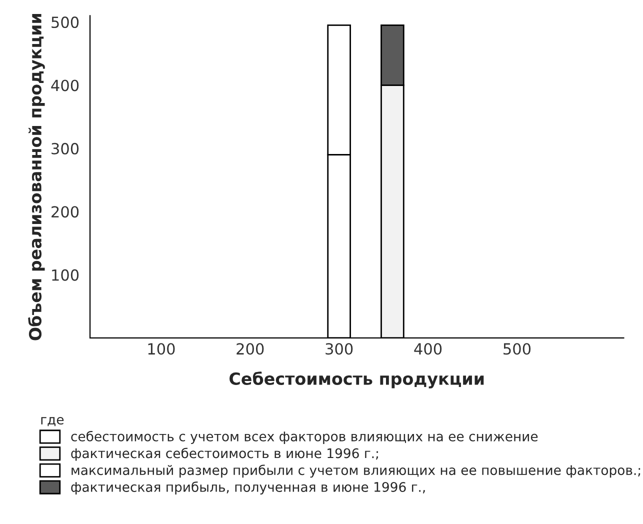 The image size is (643, 524). Describe the element at coordinates (65, 148) in the screenshot. I see `y-tick-label: 300` at that location.